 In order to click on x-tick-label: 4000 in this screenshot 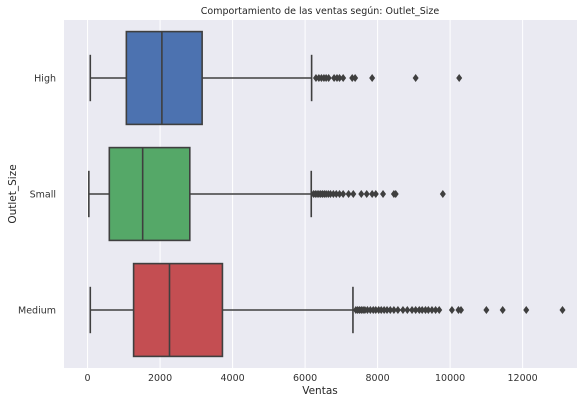, I will do `click(232, 378)`.